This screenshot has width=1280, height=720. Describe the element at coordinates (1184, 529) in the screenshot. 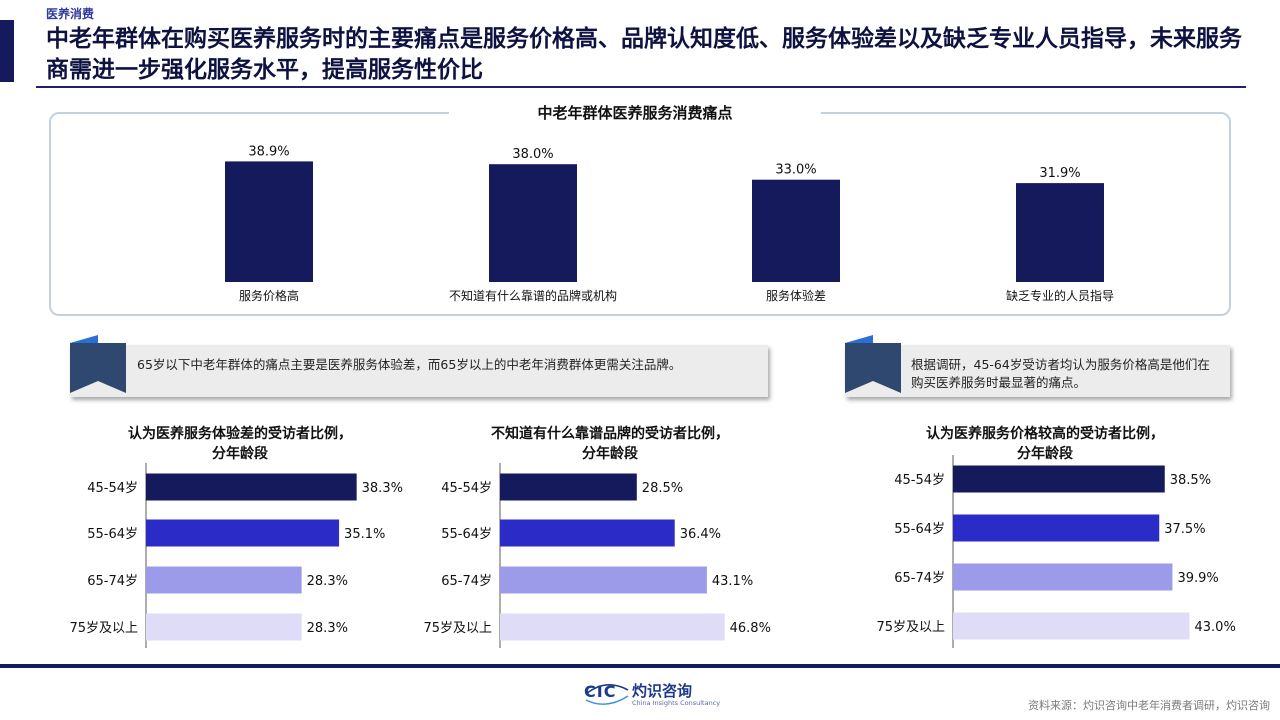

I see `age-bar-value-label: 37.5%` at that location.